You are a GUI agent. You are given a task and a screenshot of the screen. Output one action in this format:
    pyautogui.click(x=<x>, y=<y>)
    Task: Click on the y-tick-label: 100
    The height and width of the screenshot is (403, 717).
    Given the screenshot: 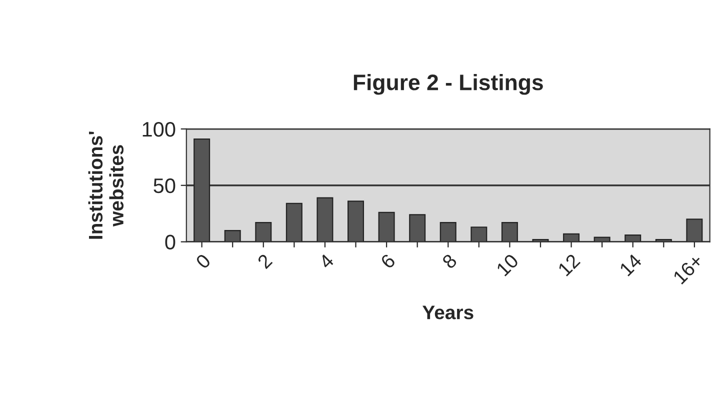 What is the action you would take?
    pyautogui.click(x=159, y=129)
    